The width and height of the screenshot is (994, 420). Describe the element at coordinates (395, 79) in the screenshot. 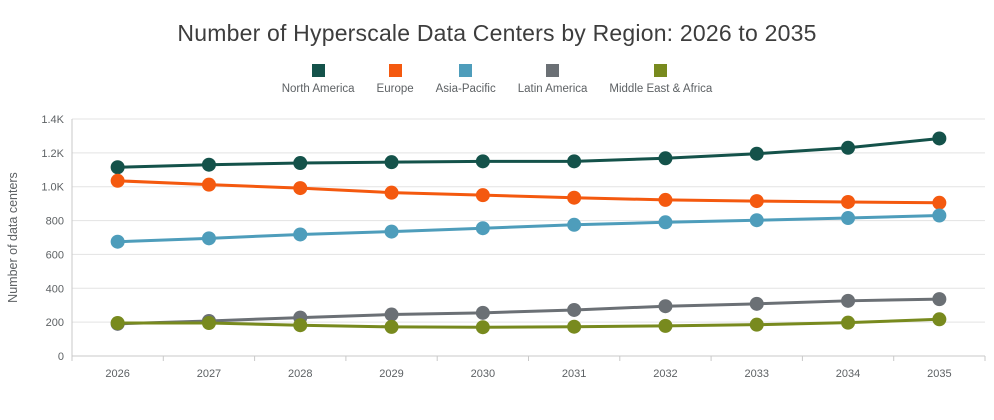

I see `legend-item-europe: Europe` at that location.